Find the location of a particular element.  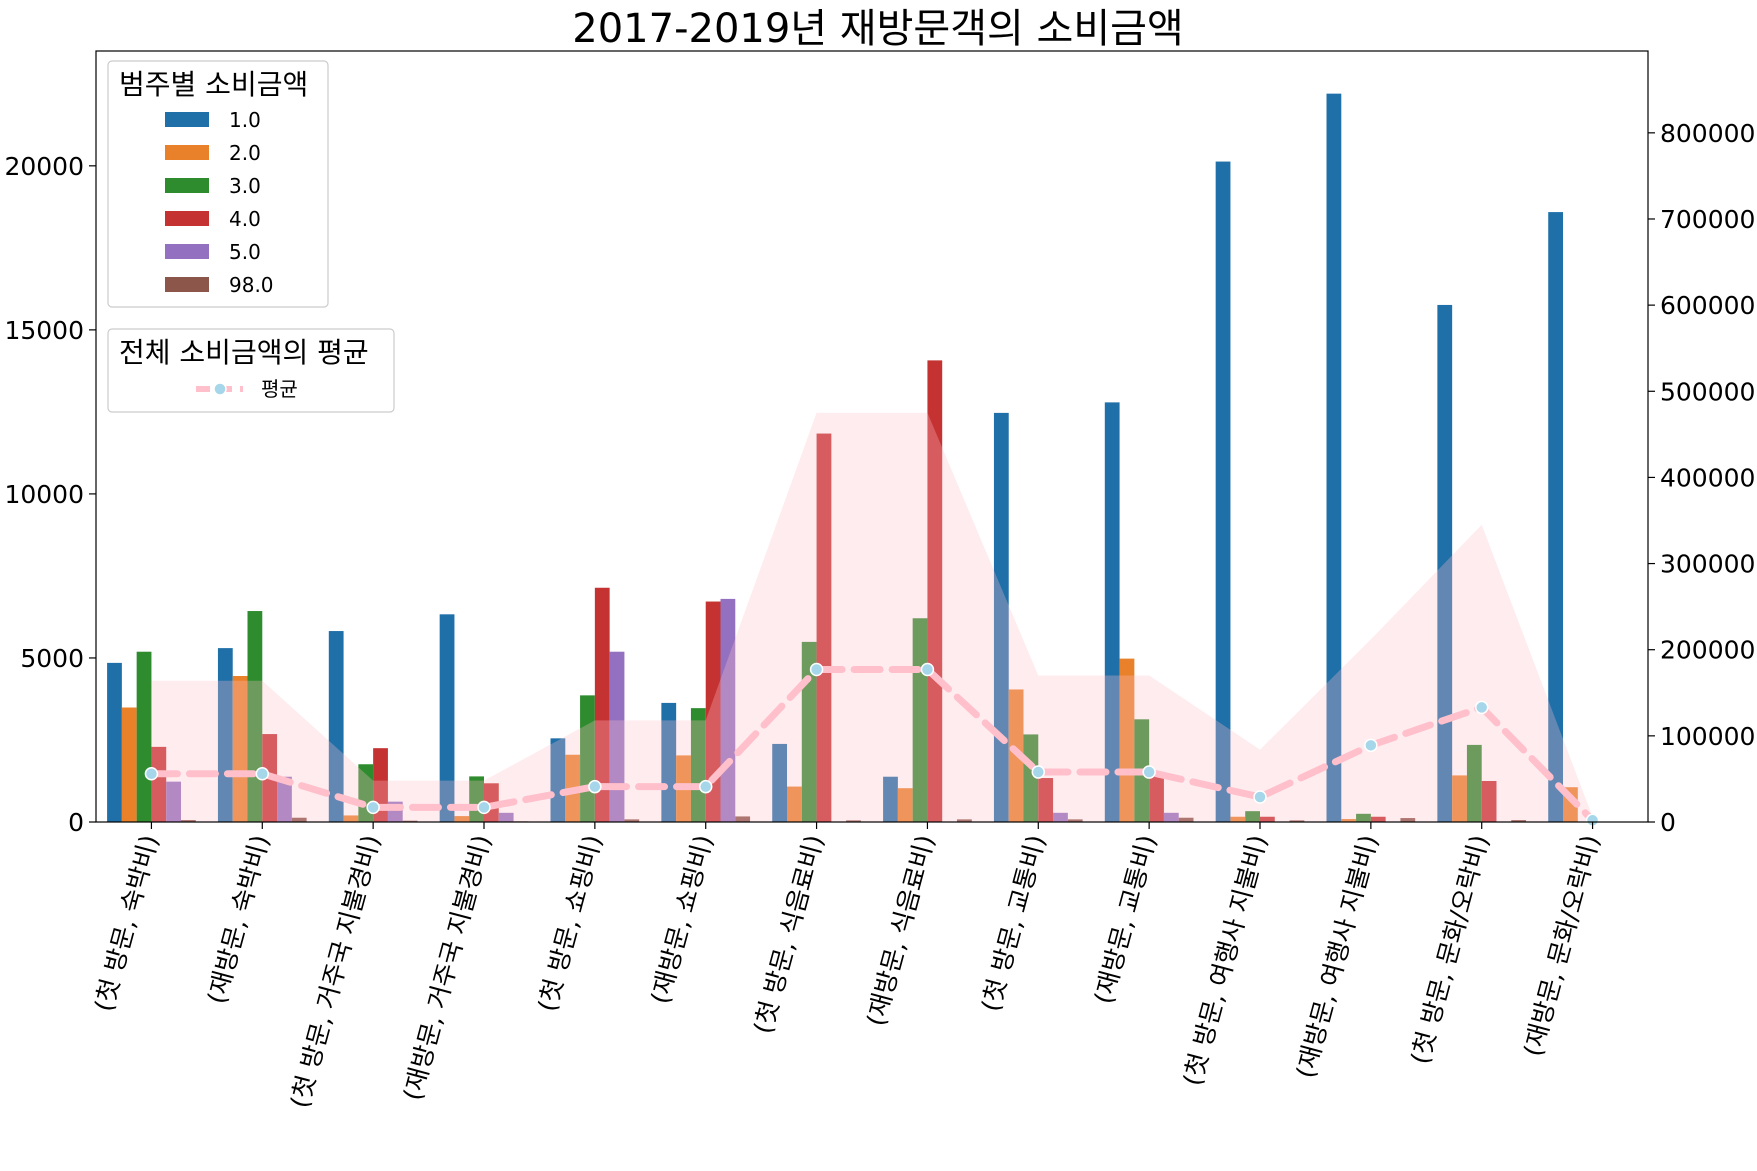

bar-2.0-11 is located at coordinates (1349, 820).